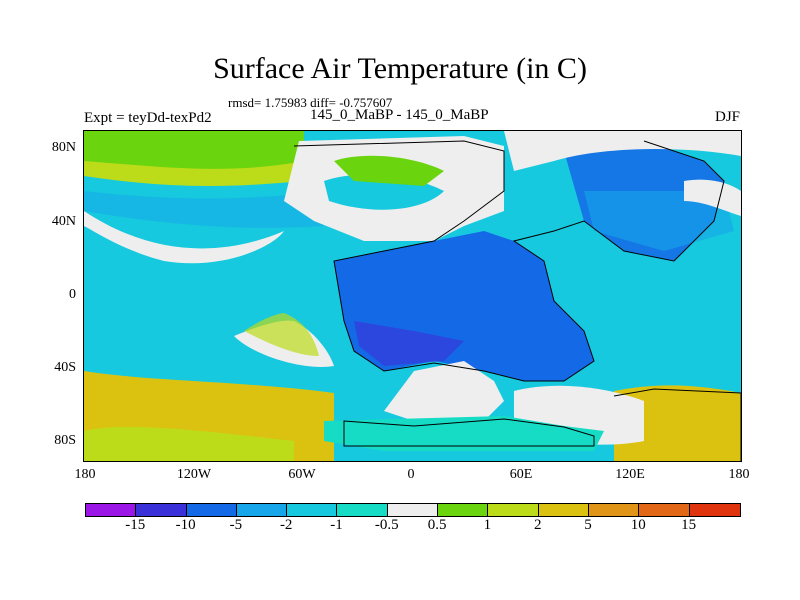 The image size is (800, 600). I want to click on colorbar-label: -10, so click(185, 525).